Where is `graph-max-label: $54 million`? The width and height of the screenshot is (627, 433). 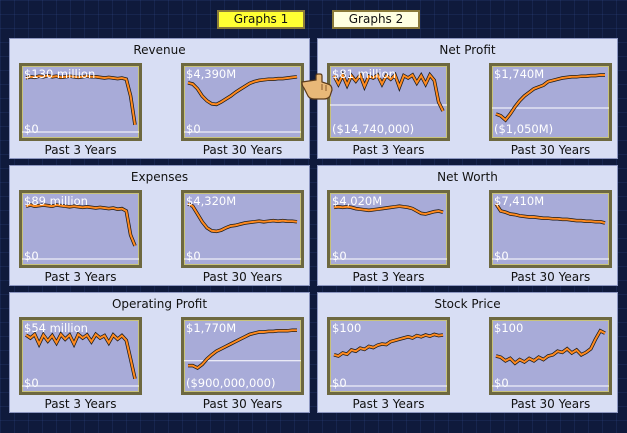 graph-max-label: $54 million is located at coordinates (56, 328).